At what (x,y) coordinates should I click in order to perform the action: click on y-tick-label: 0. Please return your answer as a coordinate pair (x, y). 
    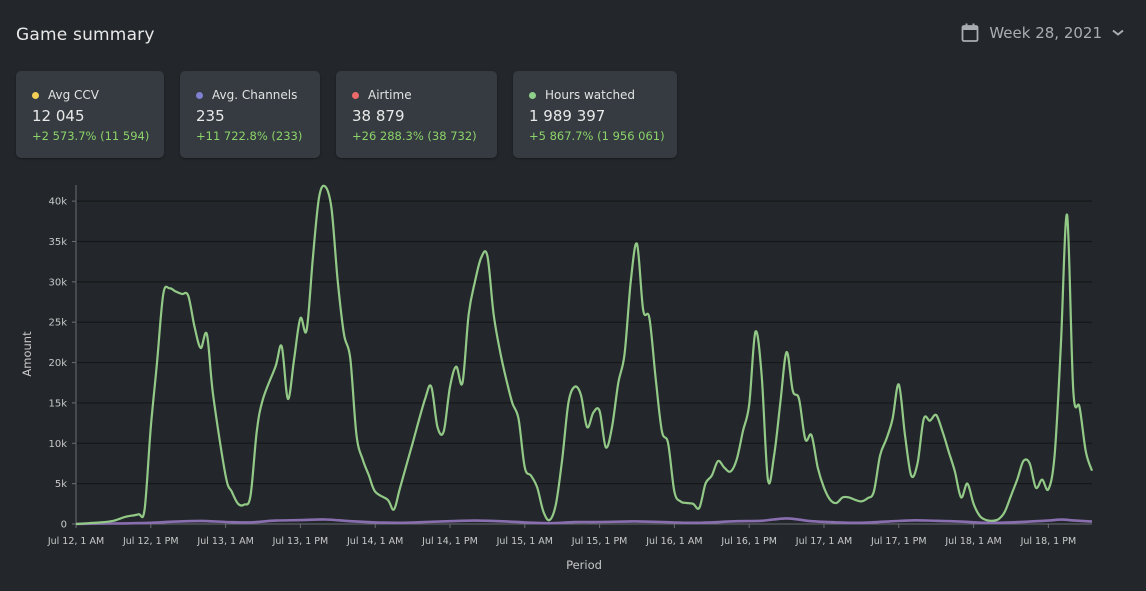
    Looking at the image, I should click on (64, 525).